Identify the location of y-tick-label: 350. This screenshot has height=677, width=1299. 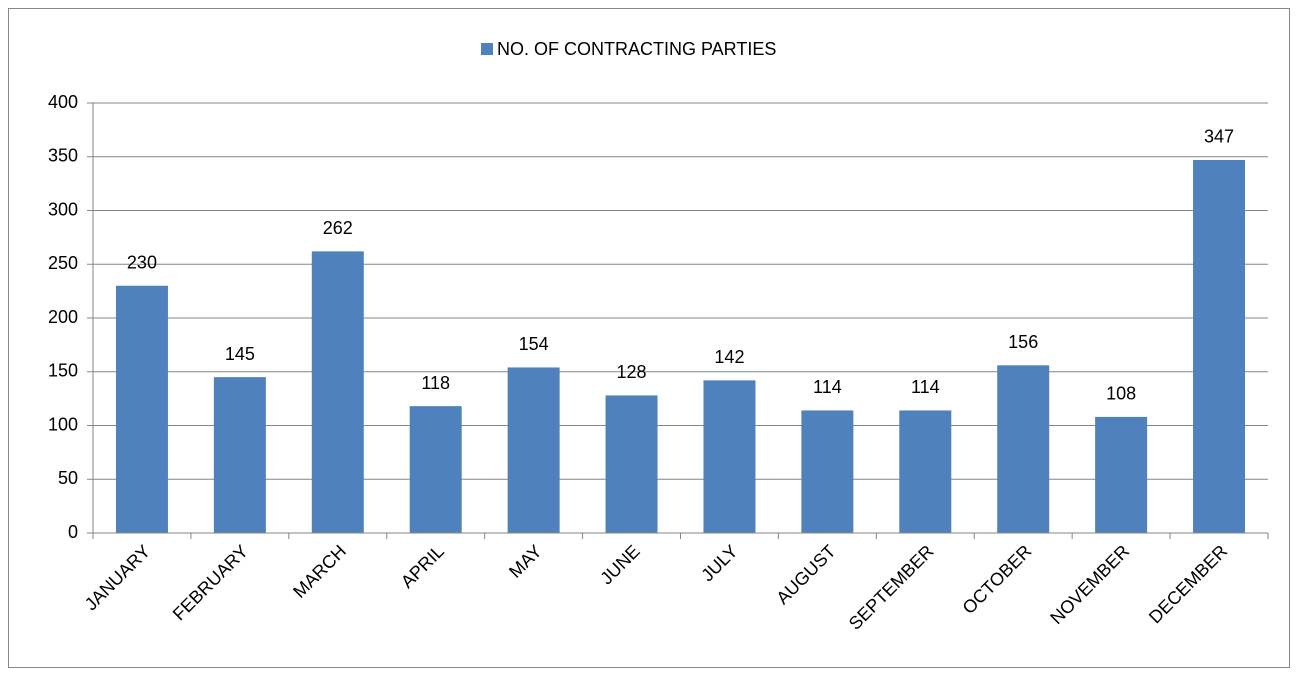
(63, 156).